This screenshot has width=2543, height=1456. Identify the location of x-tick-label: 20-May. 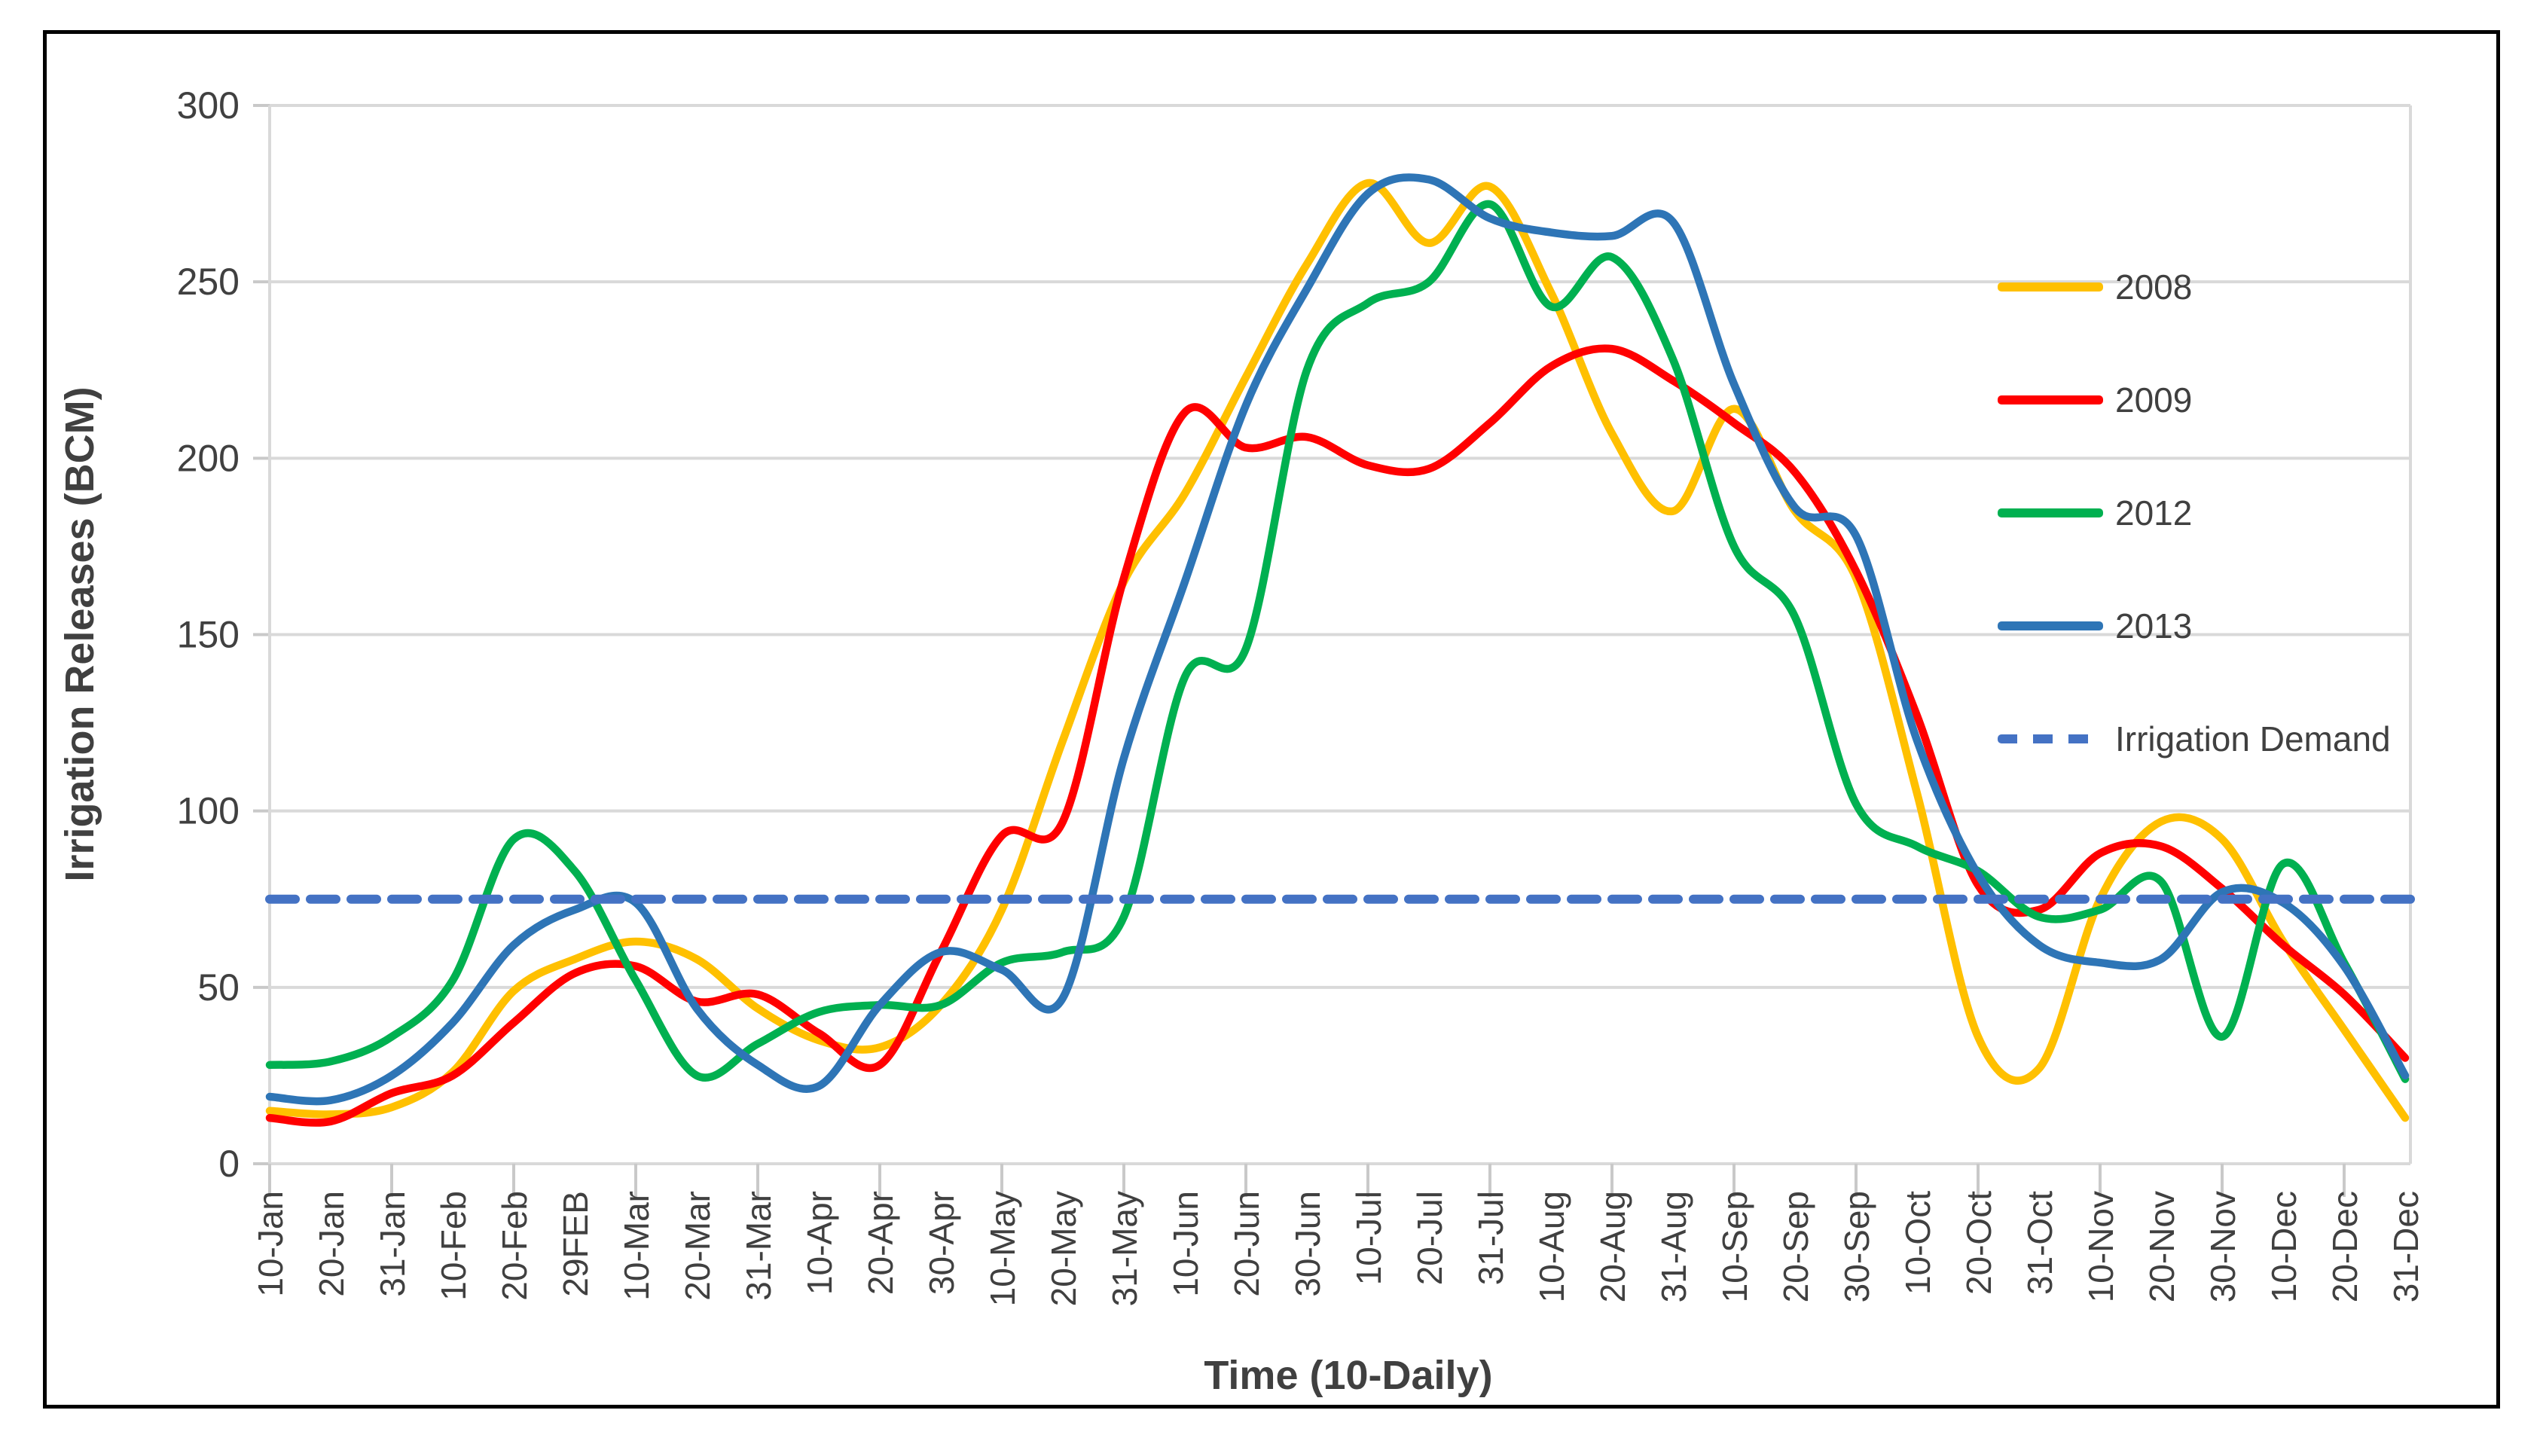
(1063, 1248).